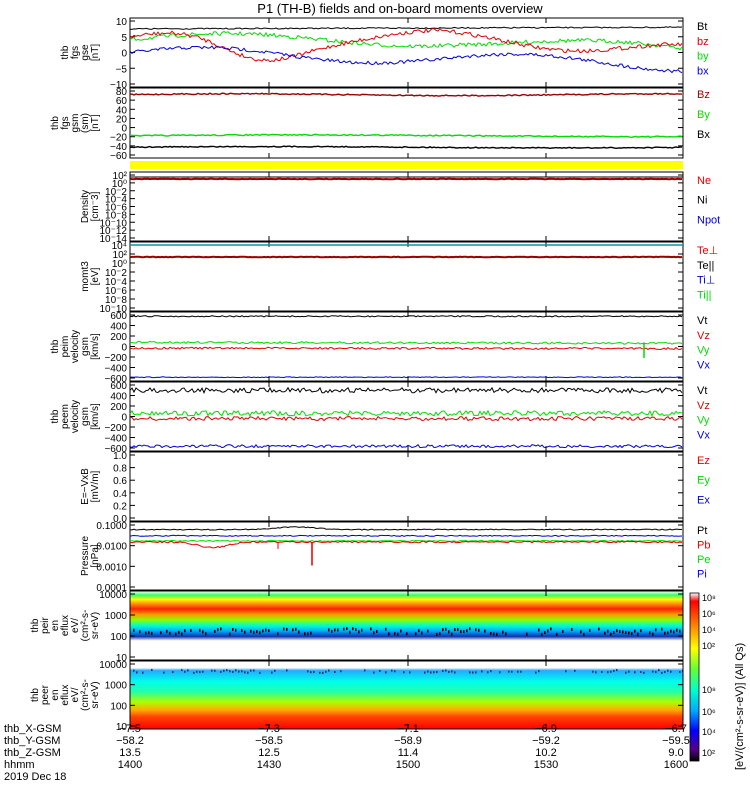  I want to click on y-tick-label: 10⁻12, so click(113, 231).